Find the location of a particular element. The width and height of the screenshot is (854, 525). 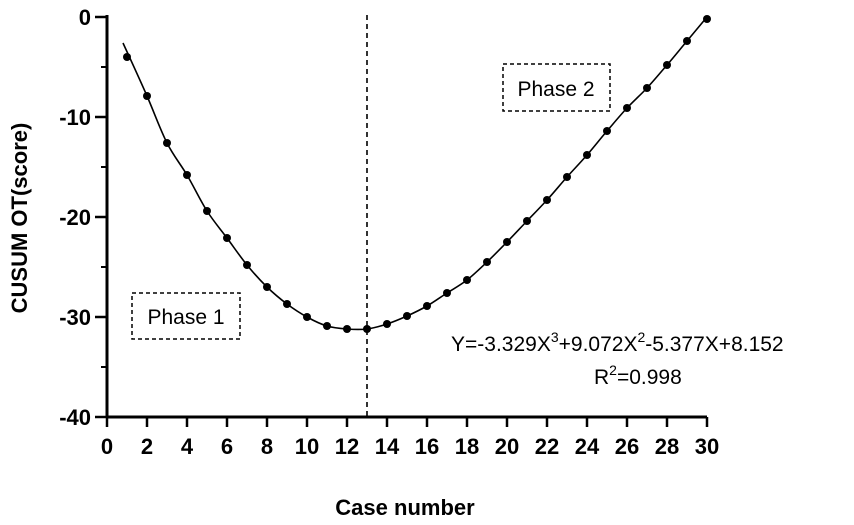

x-tick-label: 6 is located at coordinates (227, 446).